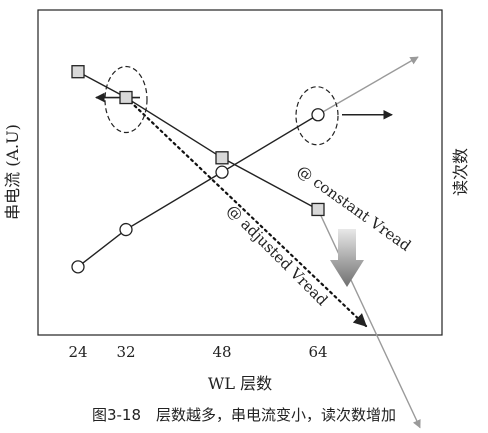 The height and width of the screenshot is (433, 488). What do you see at coordinates (460, 172) in the screenshot?
I see `y-axis-title-right: 读次数` at bounding box center [460, 172].